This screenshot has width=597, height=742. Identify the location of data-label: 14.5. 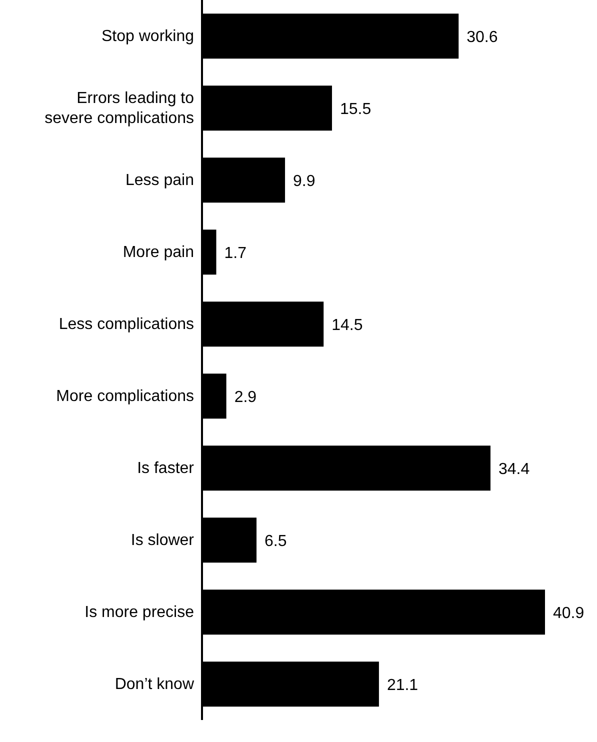
(347, 325).